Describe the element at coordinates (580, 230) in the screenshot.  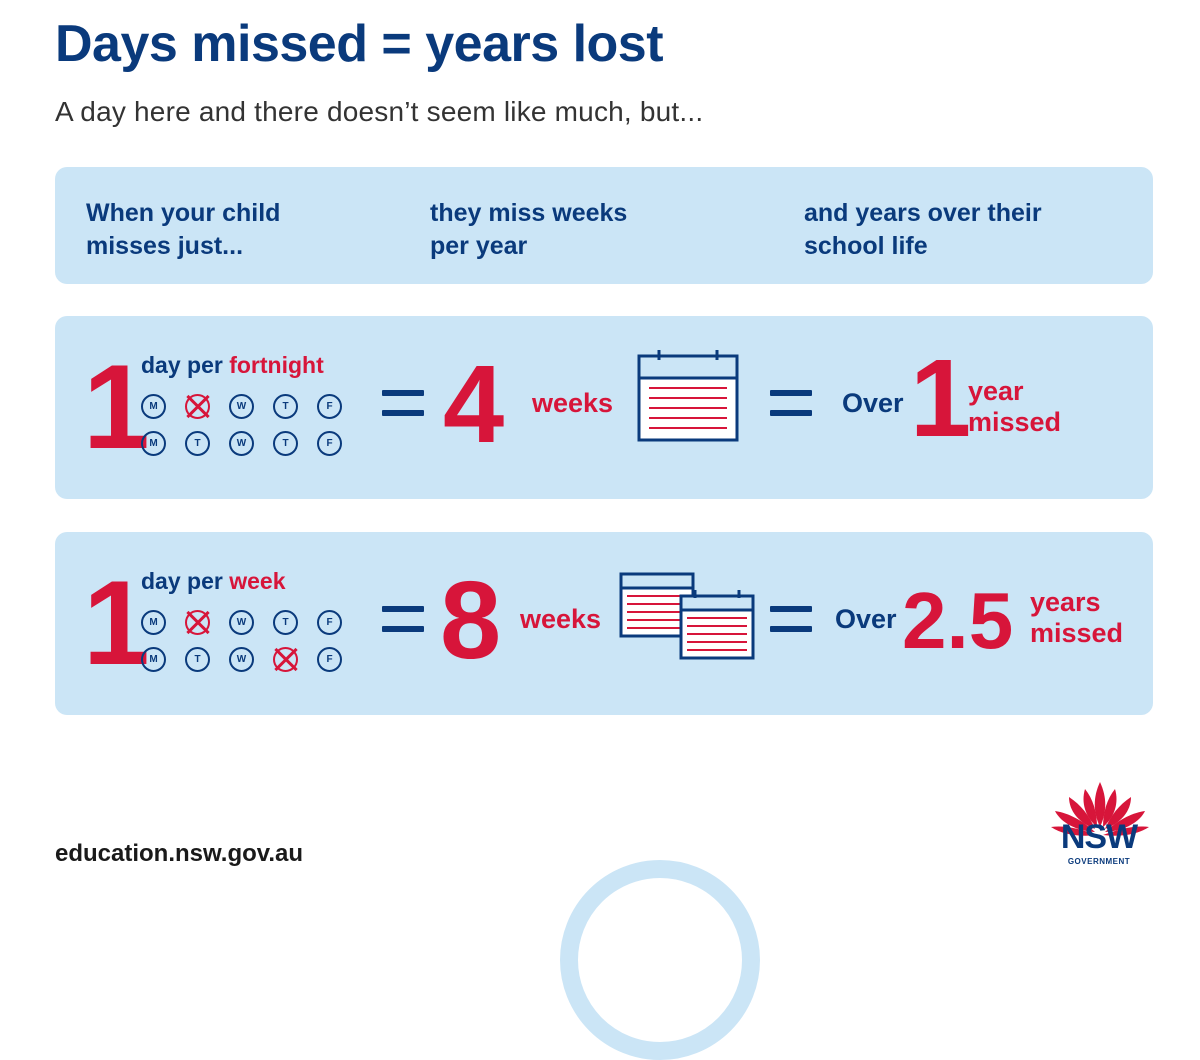
I see `header-col-weeks: they miss weeks per year` at that location.